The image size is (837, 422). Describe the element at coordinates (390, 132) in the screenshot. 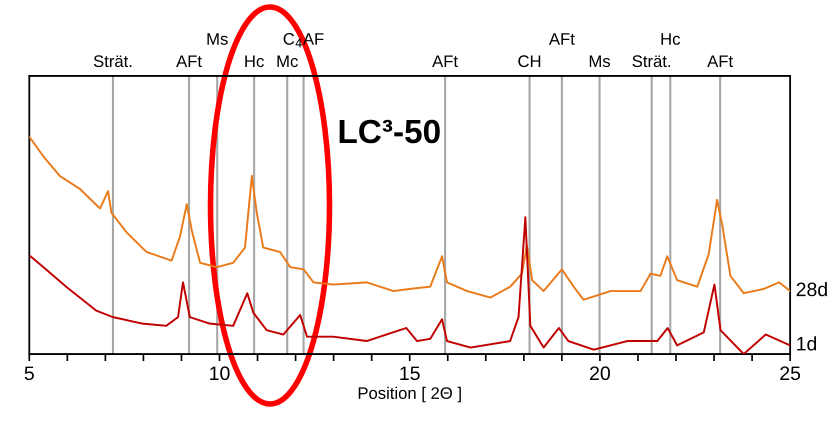

I see `chart-title: LC³-50` at that location.